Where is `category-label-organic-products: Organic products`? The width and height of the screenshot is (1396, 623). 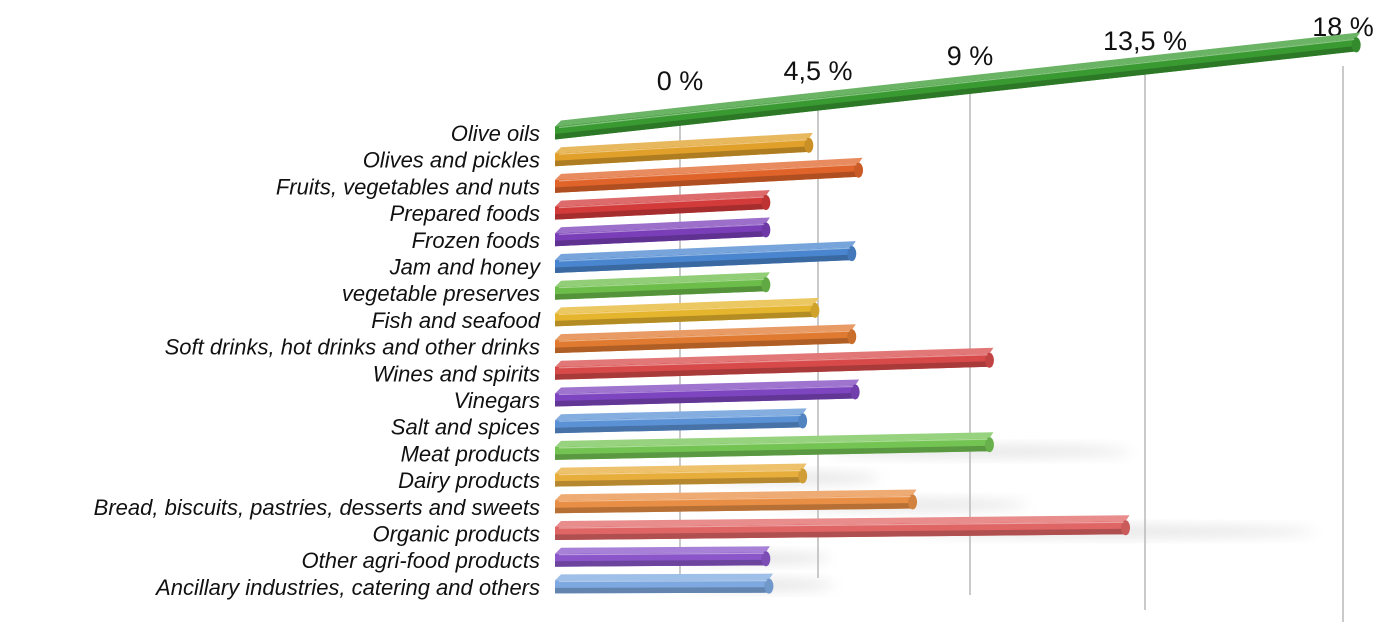
category-label-organic-products: Organic products is located at coordinates (456, 534).